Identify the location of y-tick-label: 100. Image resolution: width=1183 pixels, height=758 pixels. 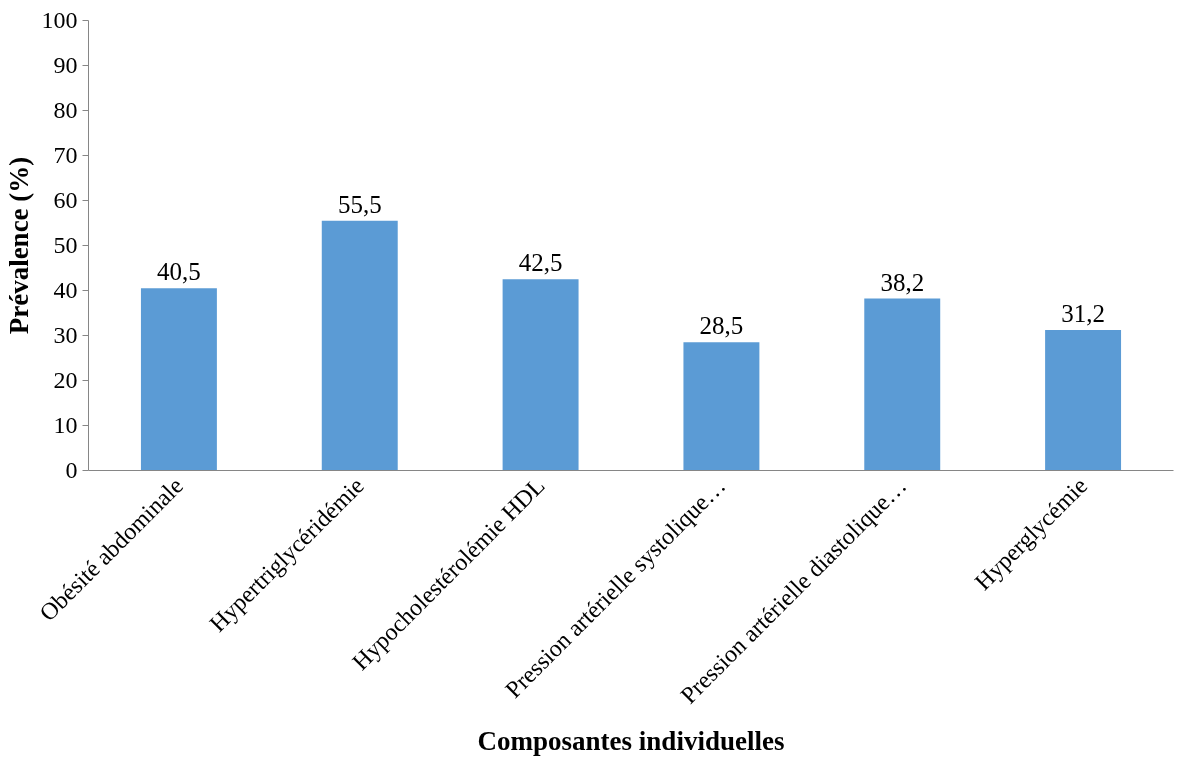
(59, 20).